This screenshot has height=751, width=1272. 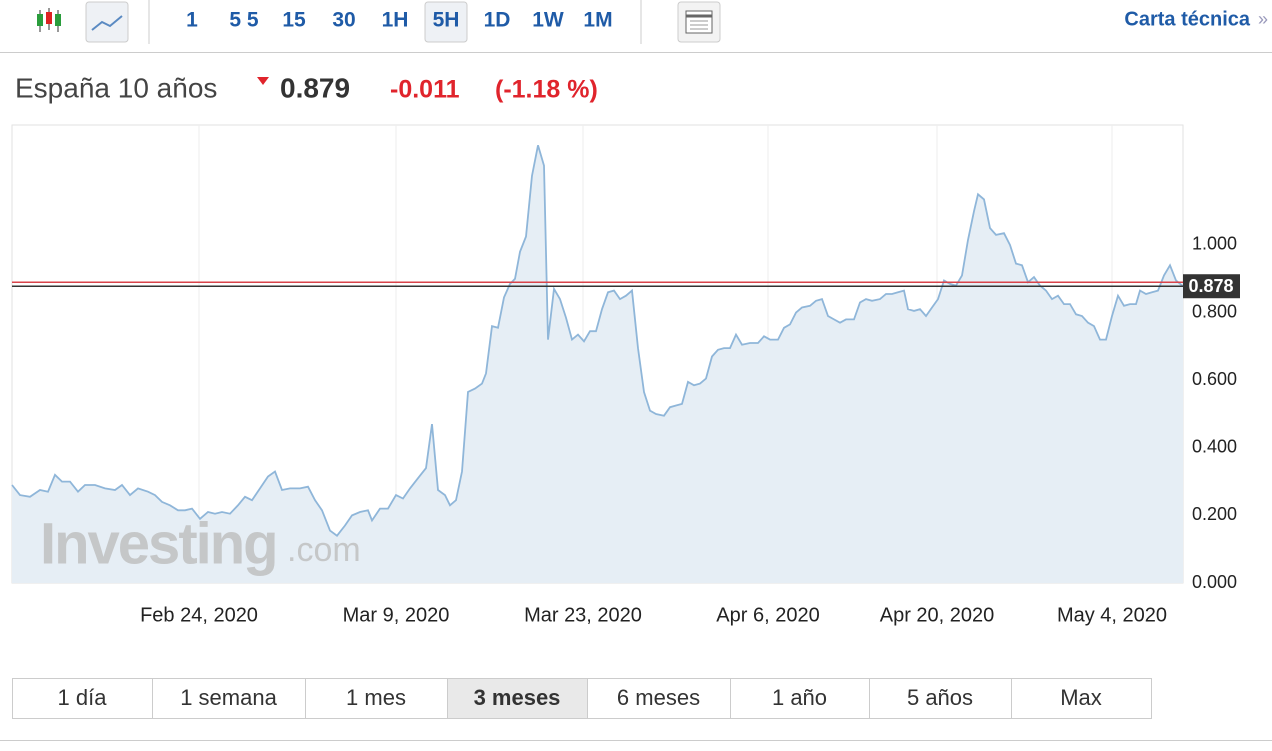 What do you see at coordinates (395, 20) in the screenshot?
I see `interval-button: 1H` at bounding box center [395, 20].